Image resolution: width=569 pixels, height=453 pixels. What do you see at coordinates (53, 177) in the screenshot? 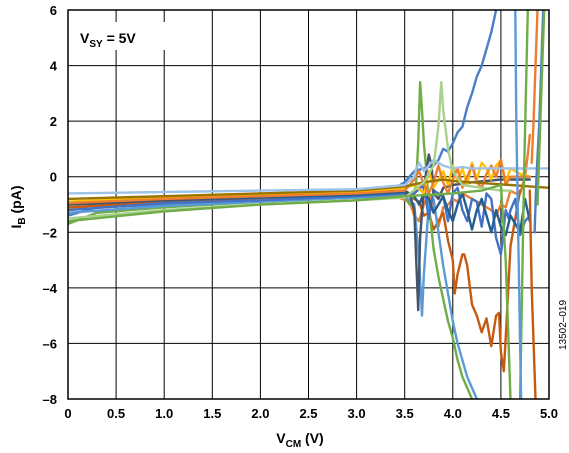
I see `y-tick-label: 0` at bounding box center [53, 177].